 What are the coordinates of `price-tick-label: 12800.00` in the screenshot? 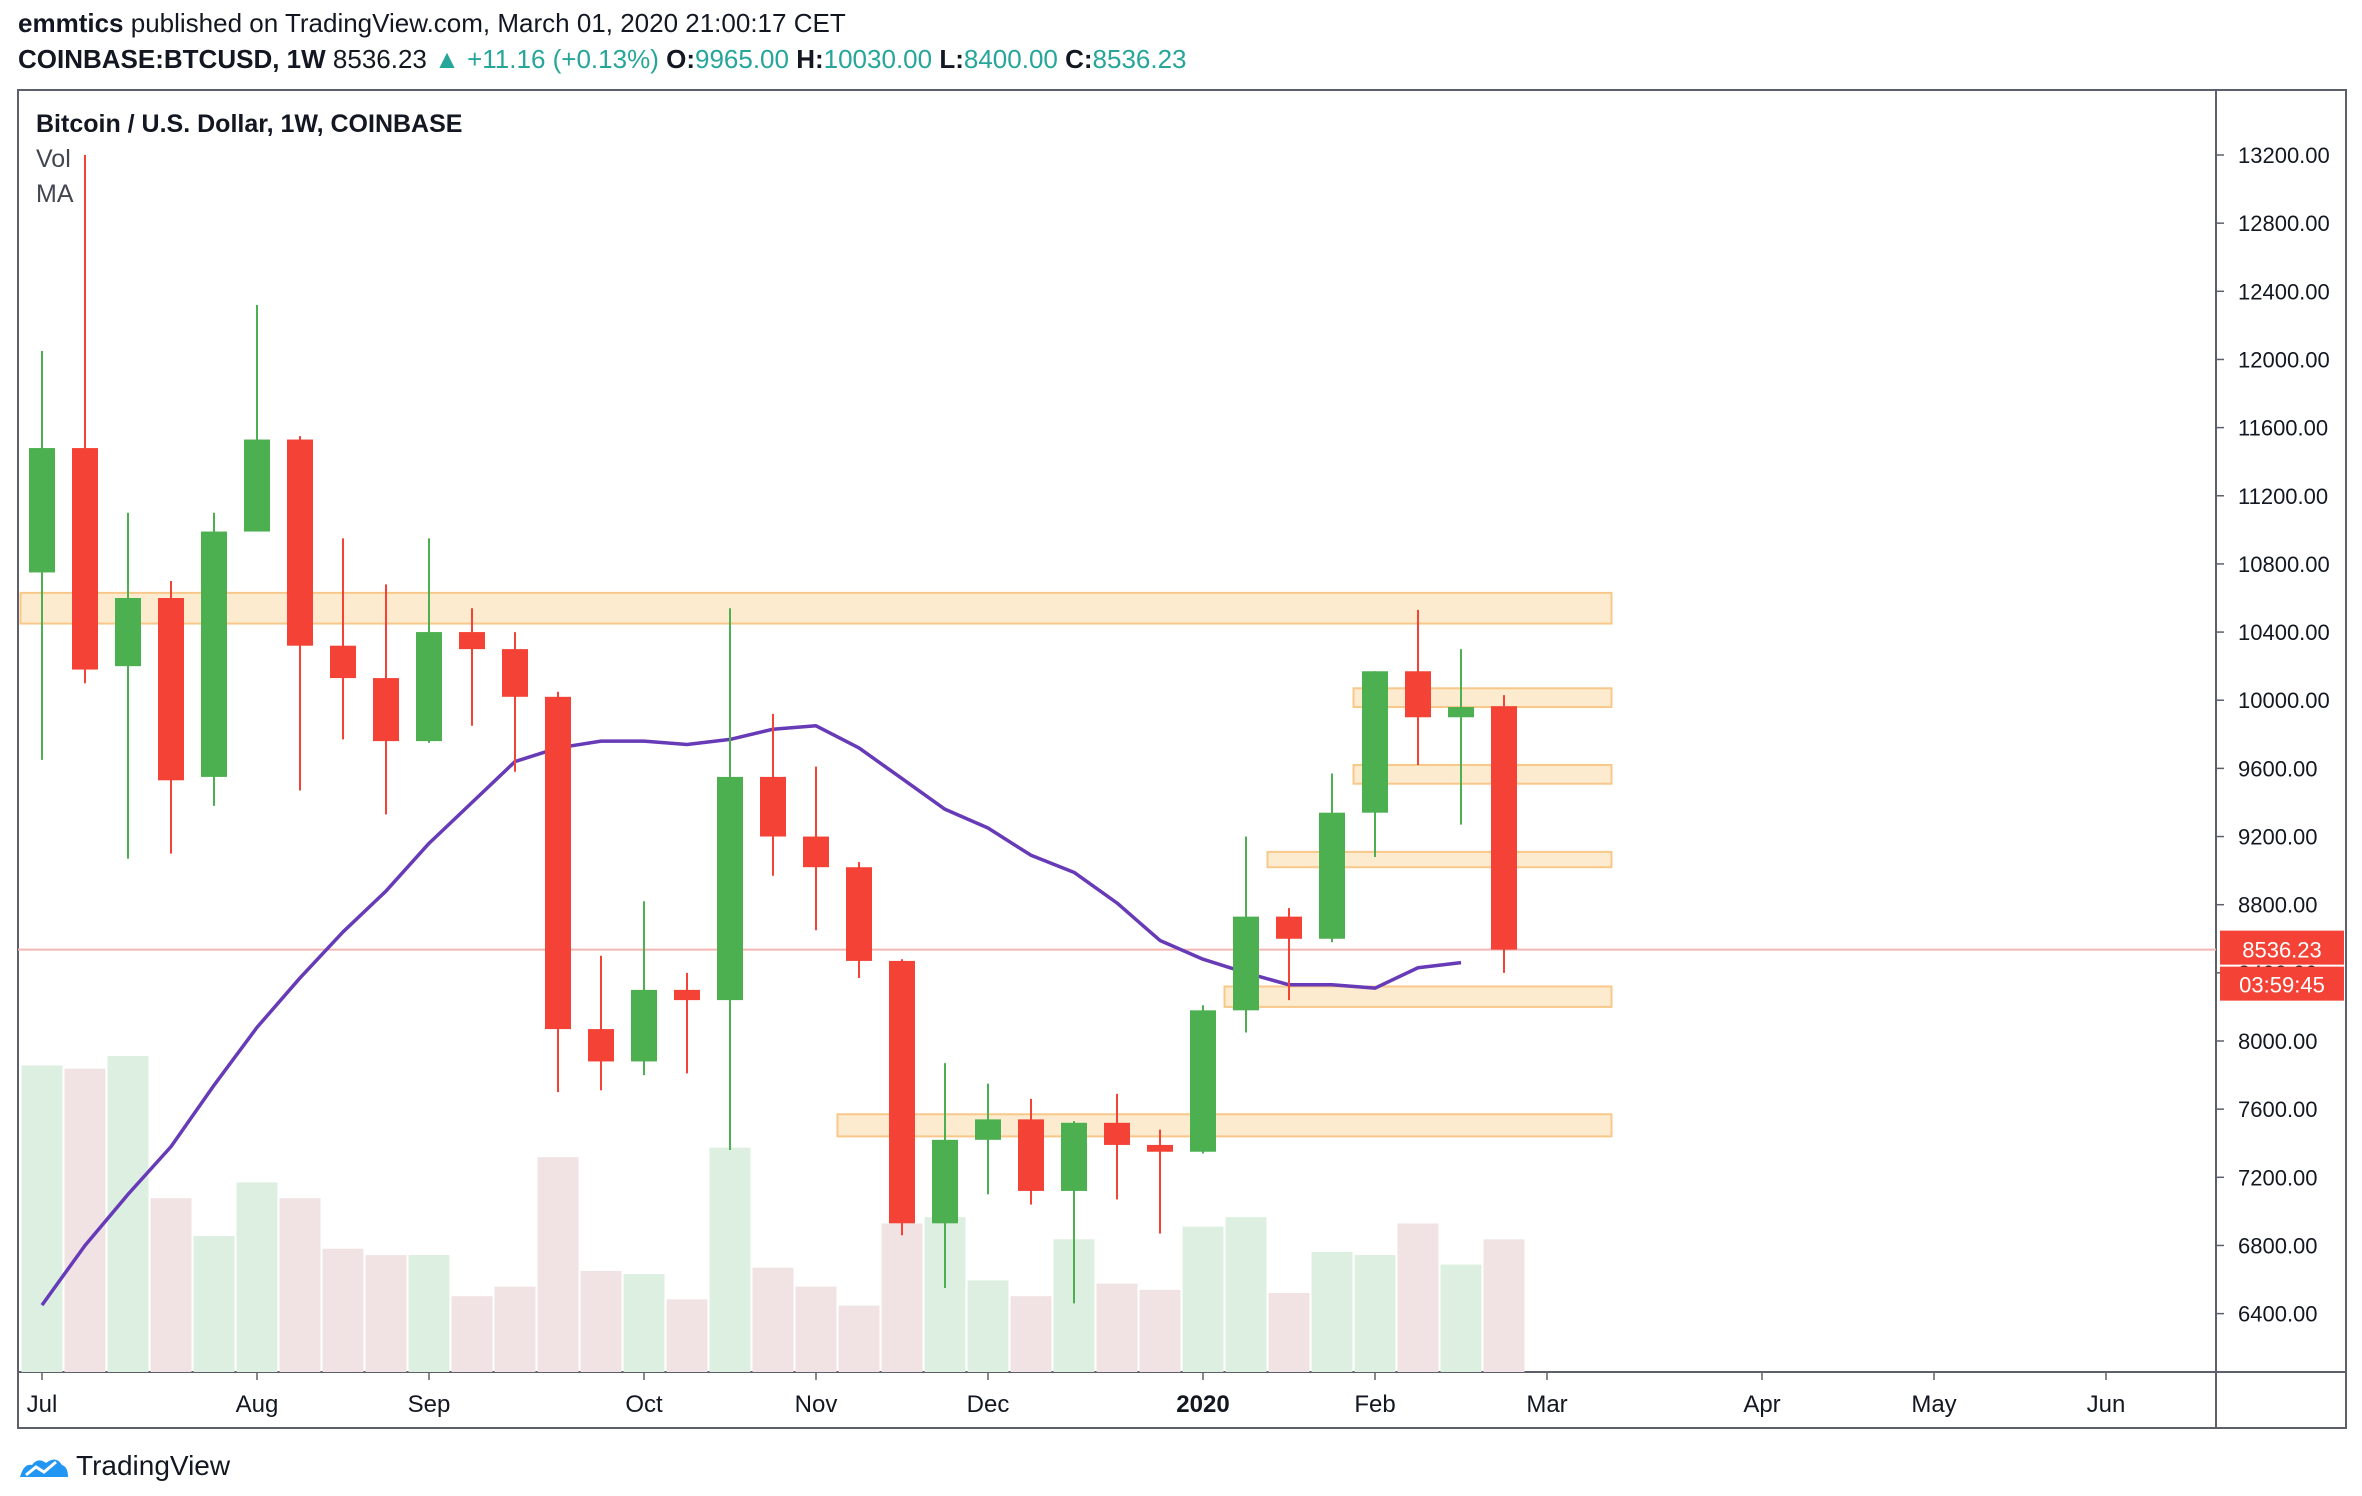 It's located at (2284, 223).